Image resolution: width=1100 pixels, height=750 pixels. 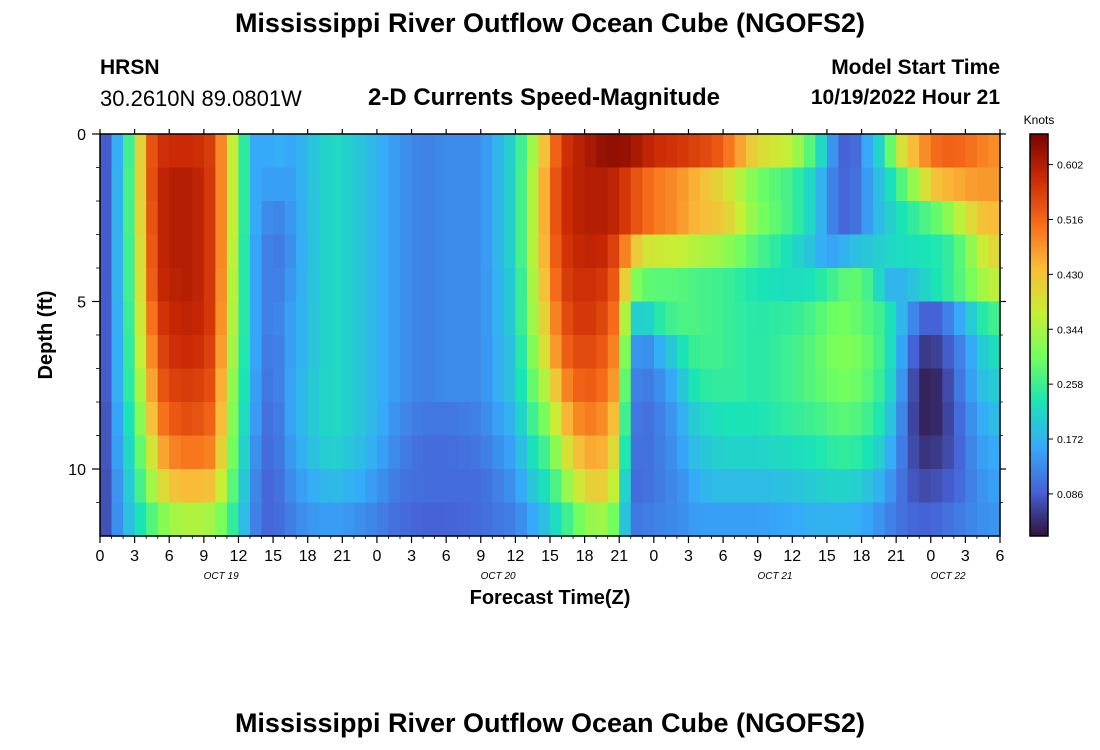 I want to click on y-tick-label: 5, so click(x=81, y=303).